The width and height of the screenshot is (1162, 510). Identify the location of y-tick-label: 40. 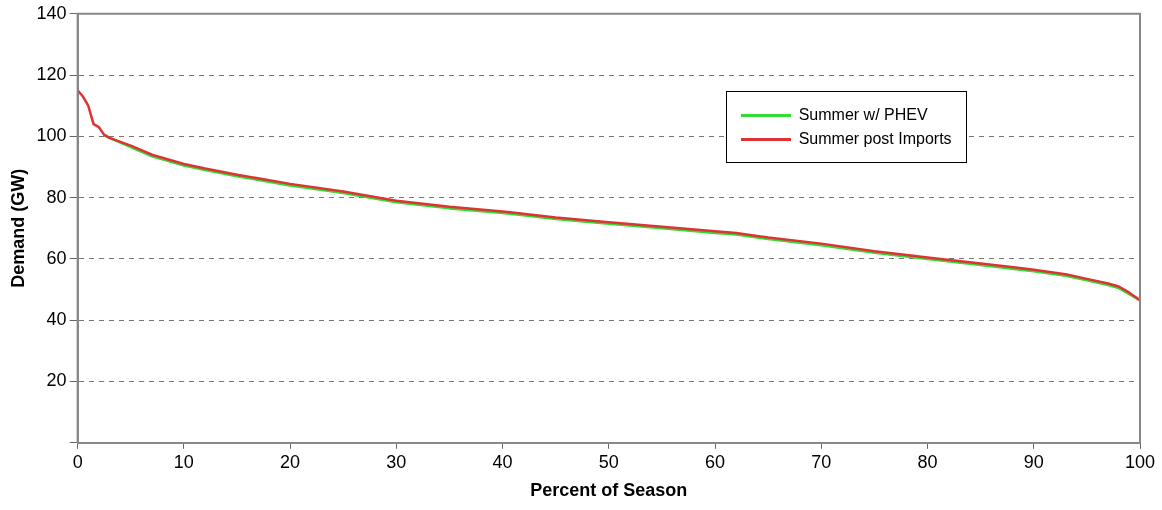
(56, 319).